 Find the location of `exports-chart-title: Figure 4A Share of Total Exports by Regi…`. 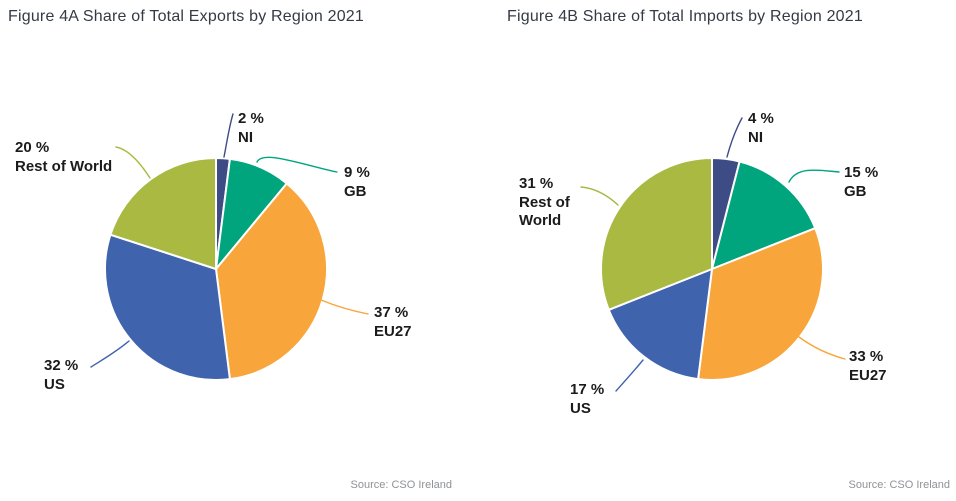

exports-chart-title: Figure 4A Share of Total Exports by Regi… is located at coordinates (186, 16).